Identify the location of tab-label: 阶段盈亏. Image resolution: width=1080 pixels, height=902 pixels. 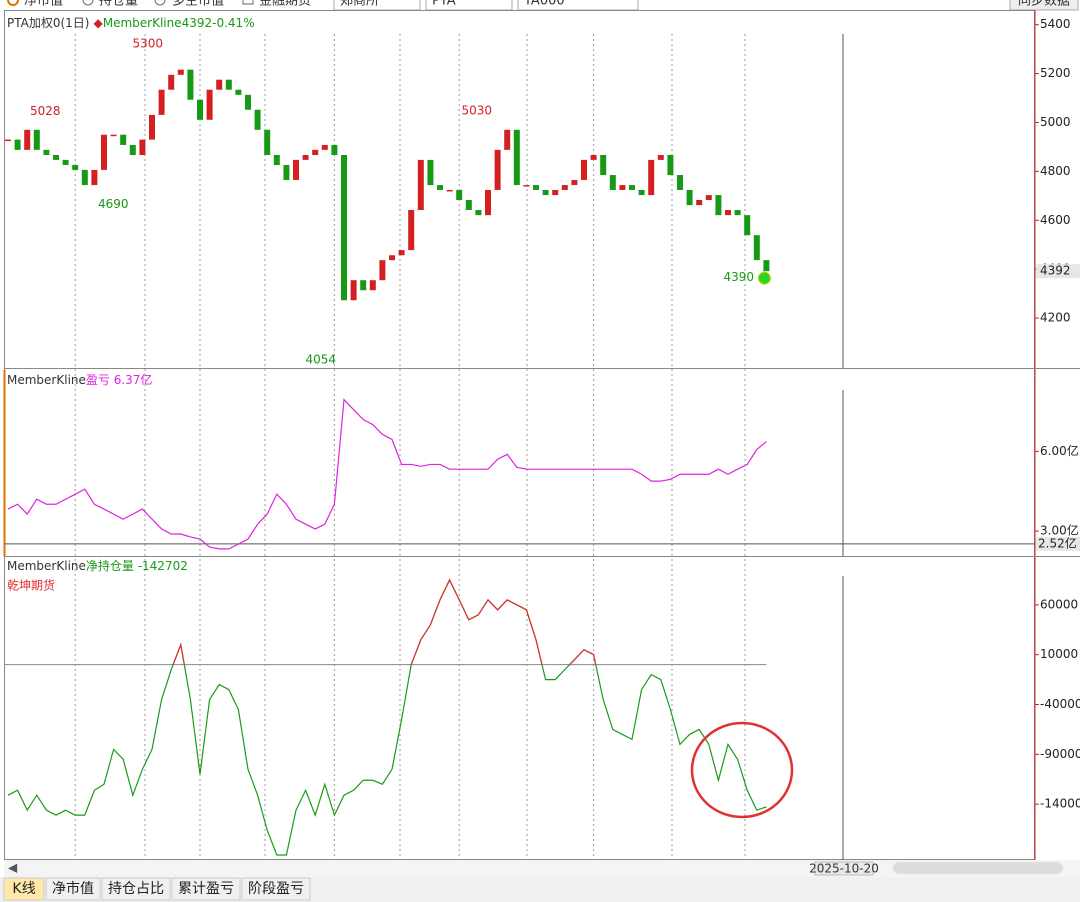
(276, 889).